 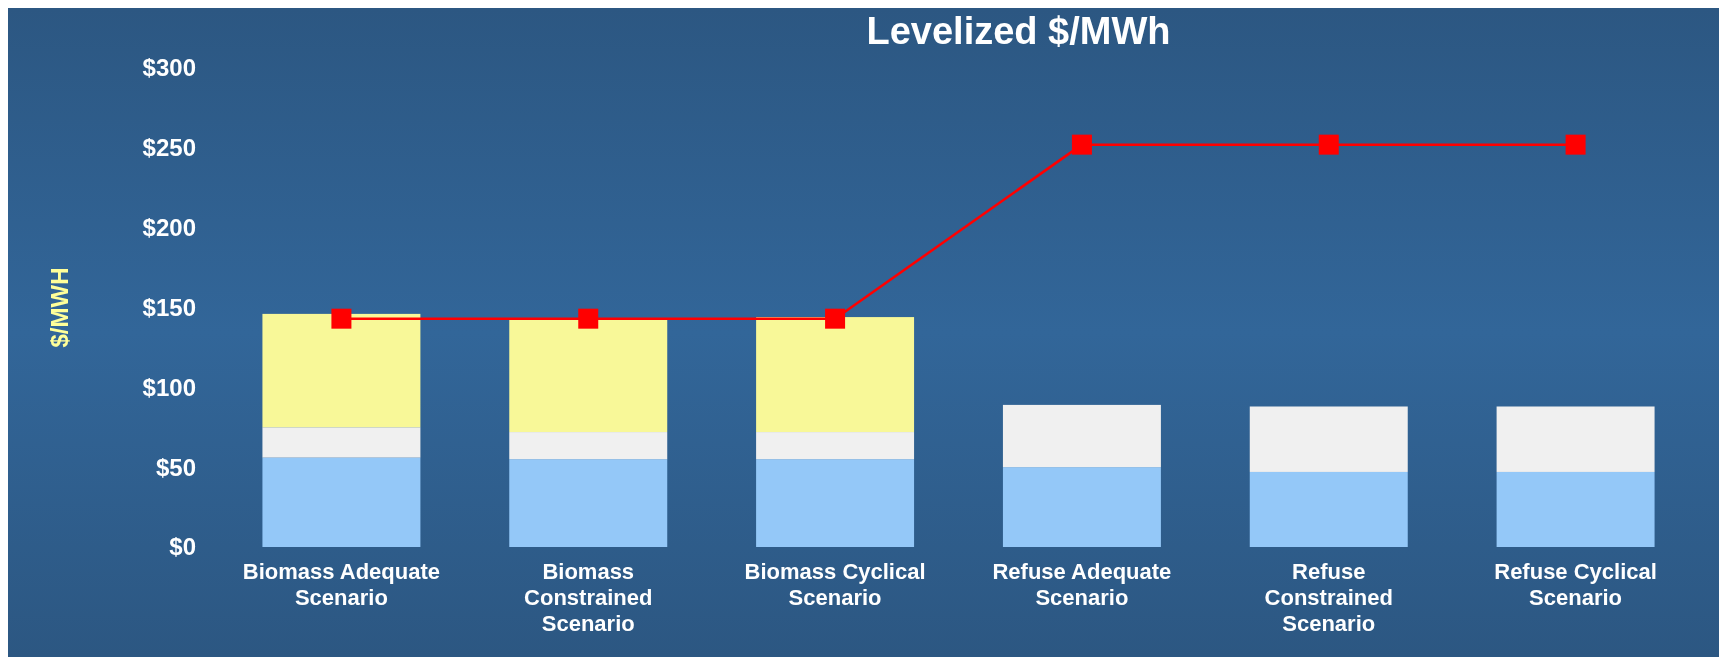 I want to click on y-tick-label: $200, so click(x=169, y=228).